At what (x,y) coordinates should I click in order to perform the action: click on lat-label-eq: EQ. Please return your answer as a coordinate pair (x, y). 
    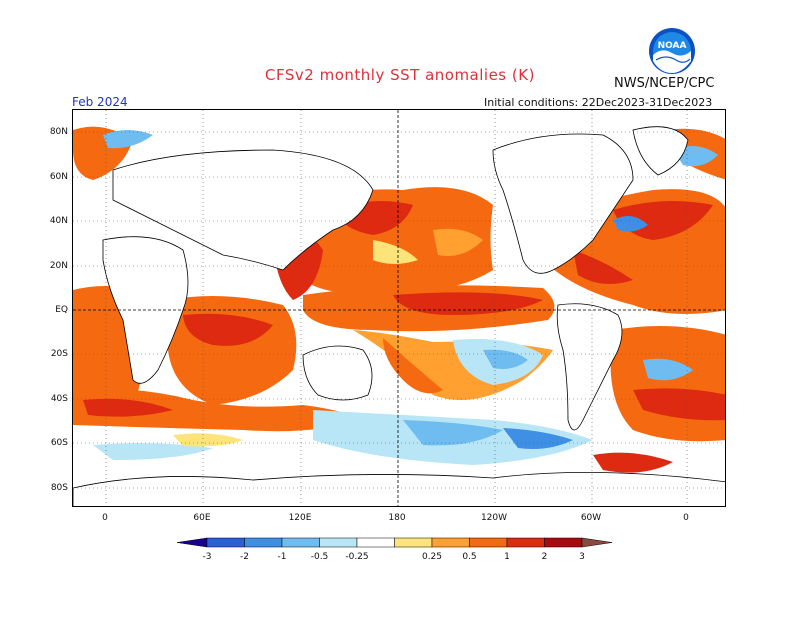
    Looking at the image, I should click on (61, 310).